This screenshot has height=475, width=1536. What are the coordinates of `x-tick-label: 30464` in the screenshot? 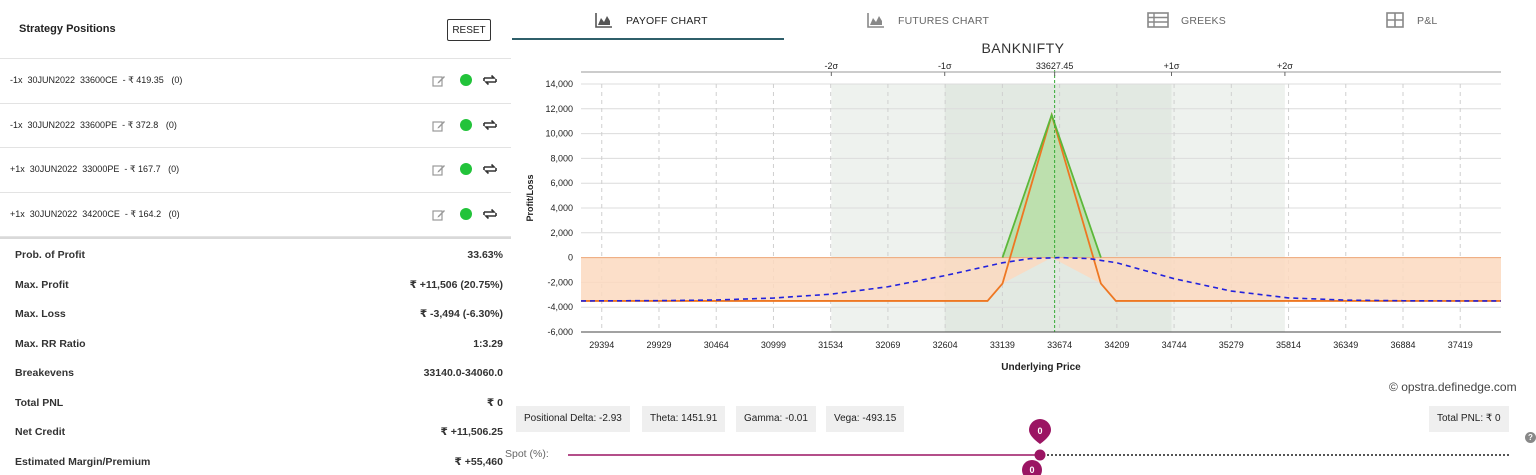 It's located at (716, 345).